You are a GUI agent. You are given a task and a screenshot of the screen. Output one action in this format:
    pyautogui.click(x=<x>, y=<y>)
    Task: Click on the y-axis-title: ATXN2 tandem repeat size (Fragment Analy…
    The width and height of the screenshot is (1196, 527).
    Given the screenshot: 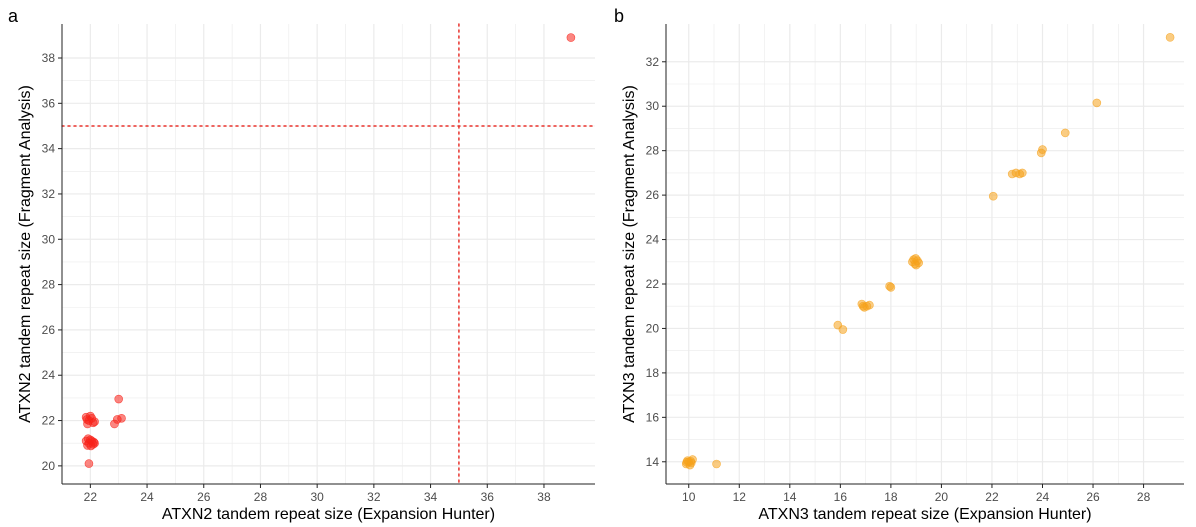 What is the action you would take?
    pyautogui.click(x=25, y=254)
    